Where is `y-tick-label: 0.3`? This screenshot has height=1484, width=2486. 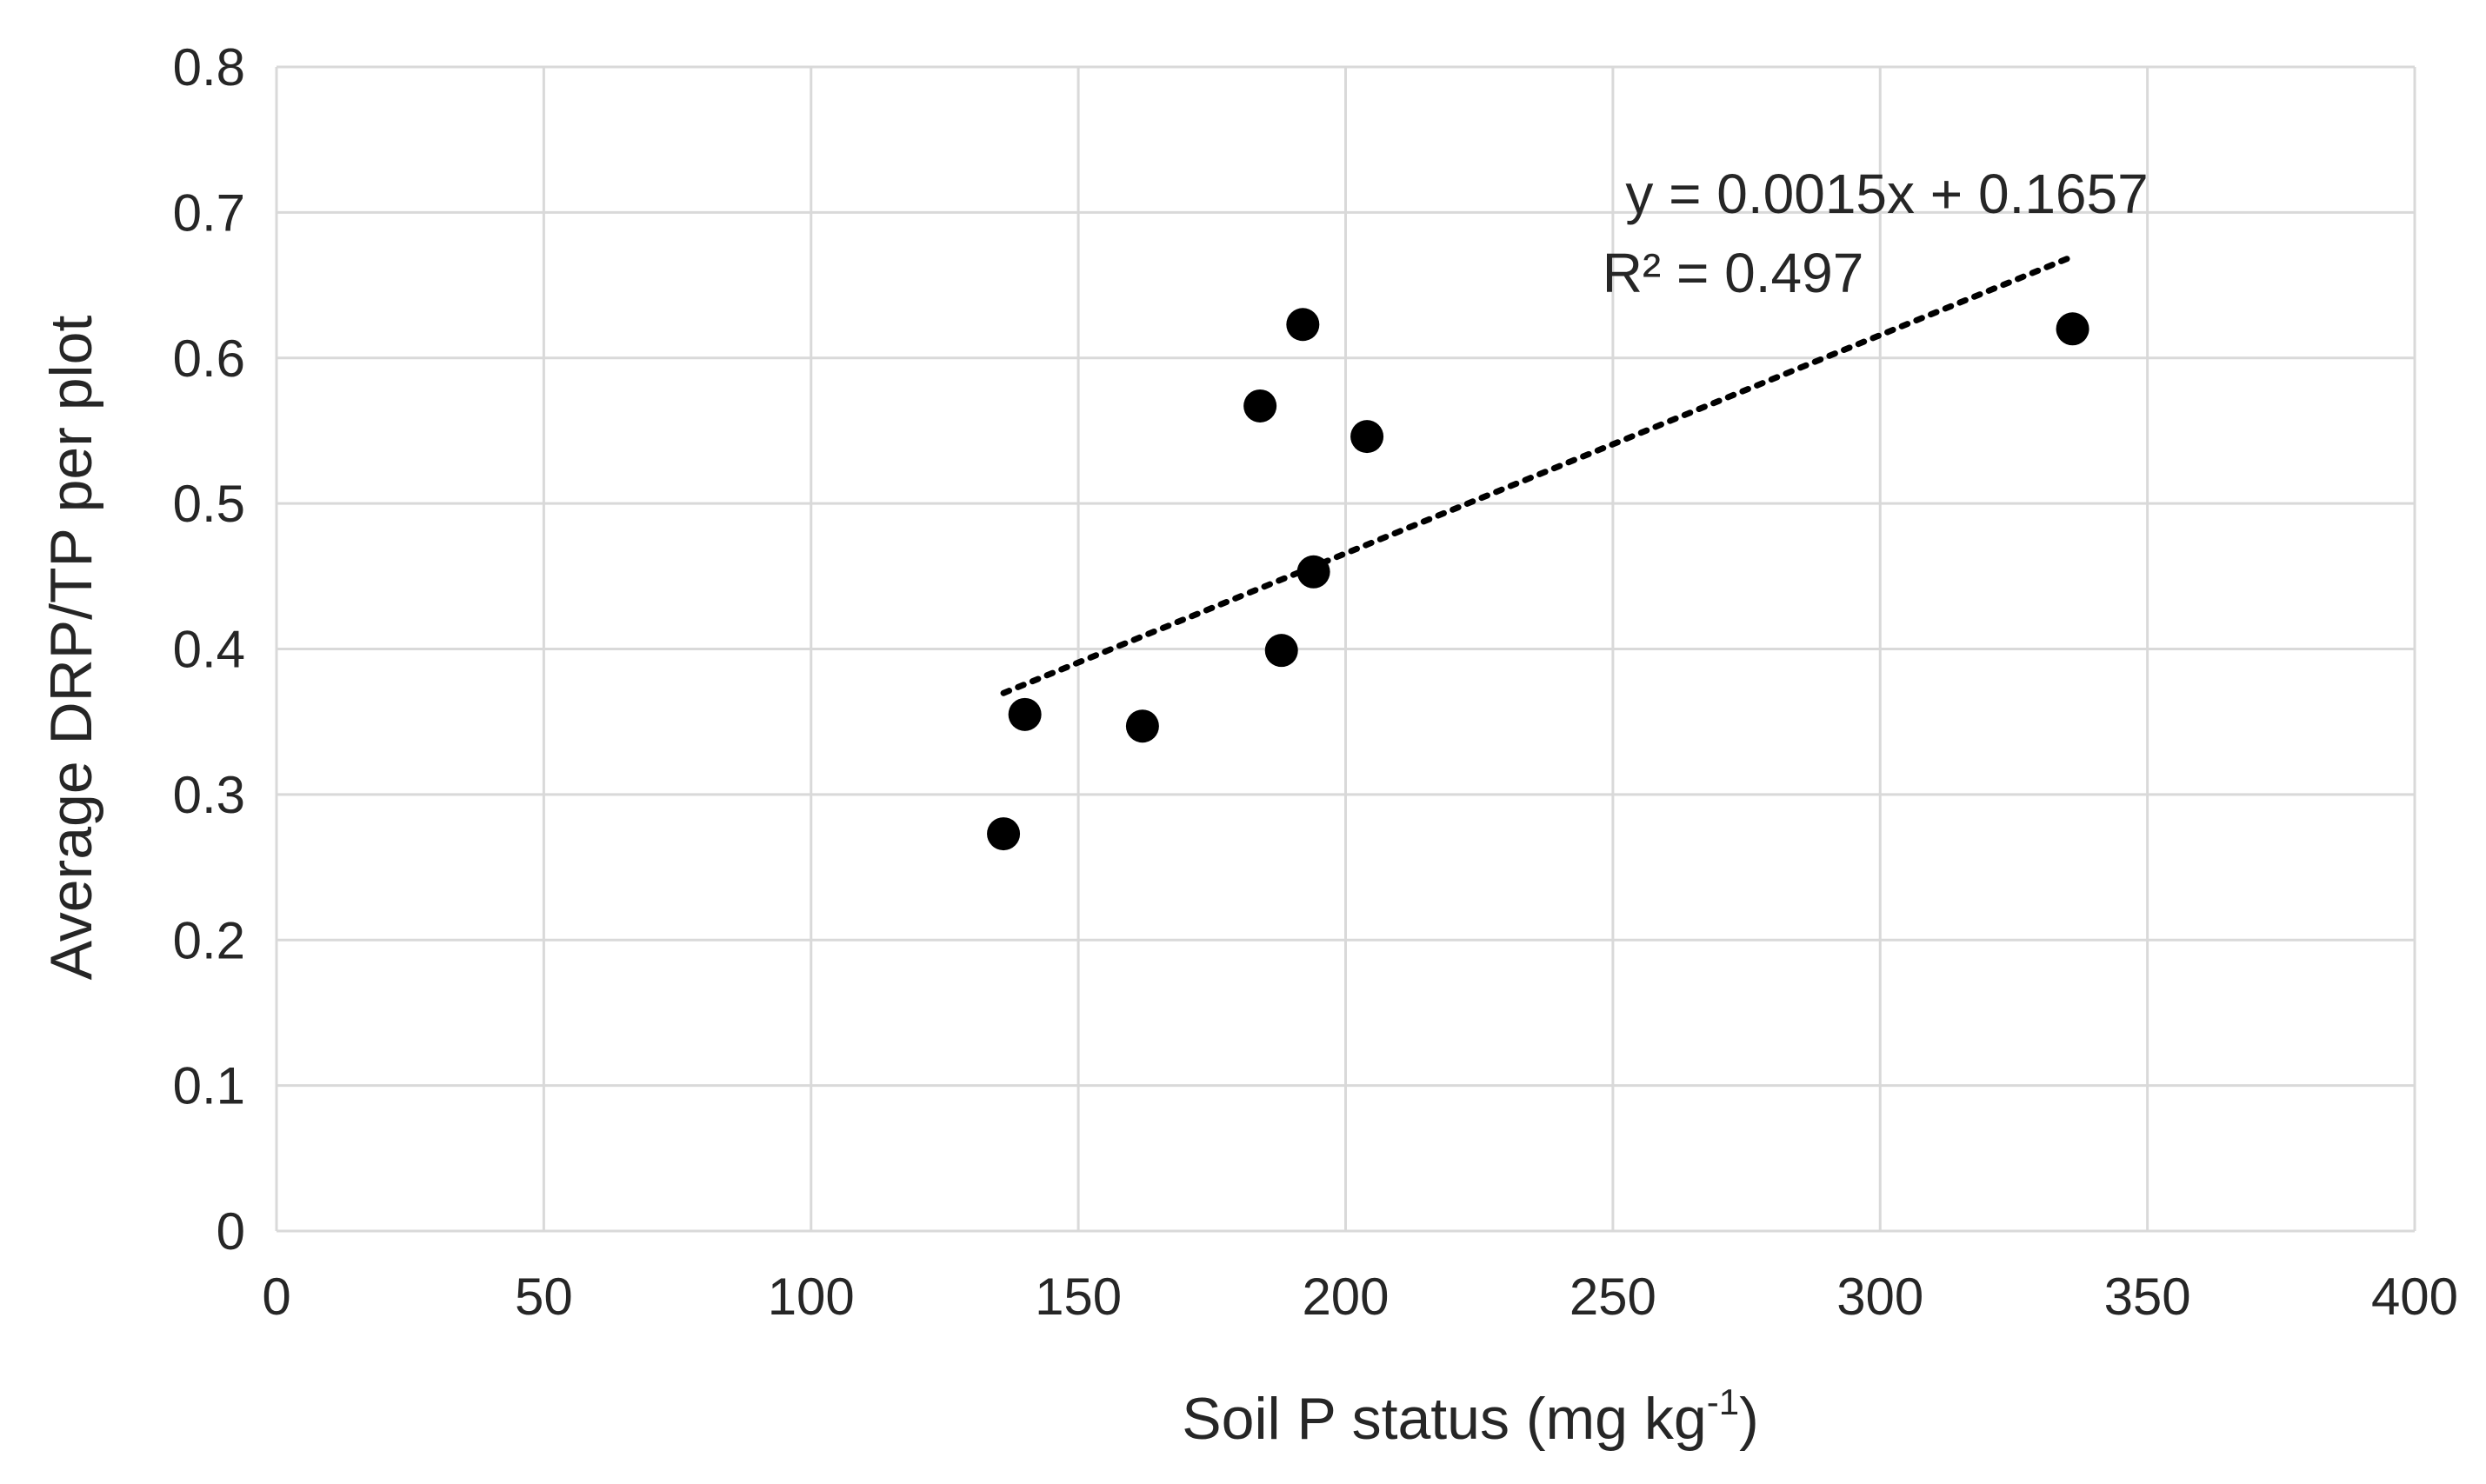
y-tick-label: 0.3 is located at coordinates (209, 795).